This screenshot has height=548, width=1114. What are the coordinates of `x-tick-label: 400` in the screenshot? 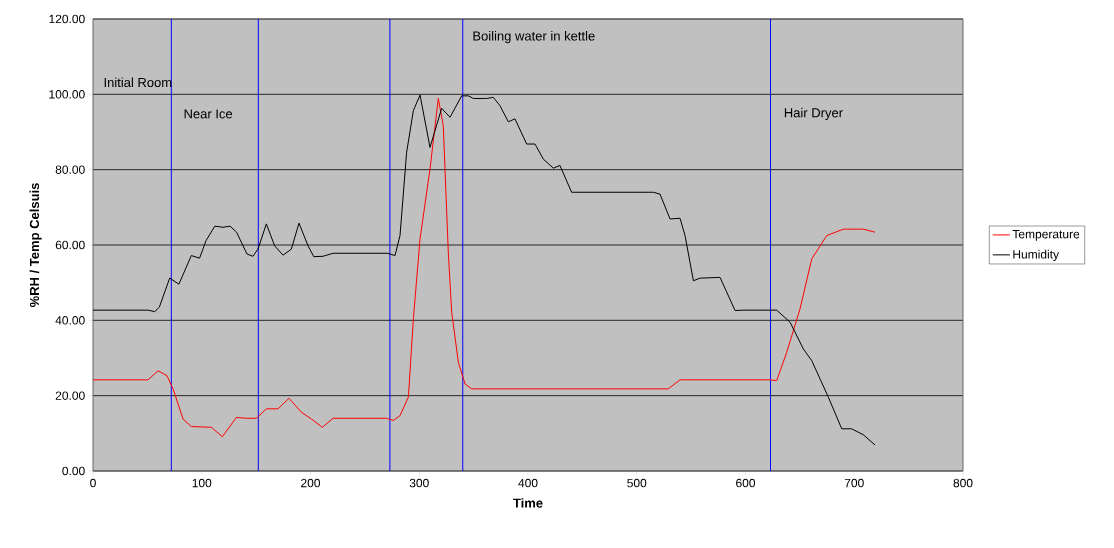 It's located at (528, 483).